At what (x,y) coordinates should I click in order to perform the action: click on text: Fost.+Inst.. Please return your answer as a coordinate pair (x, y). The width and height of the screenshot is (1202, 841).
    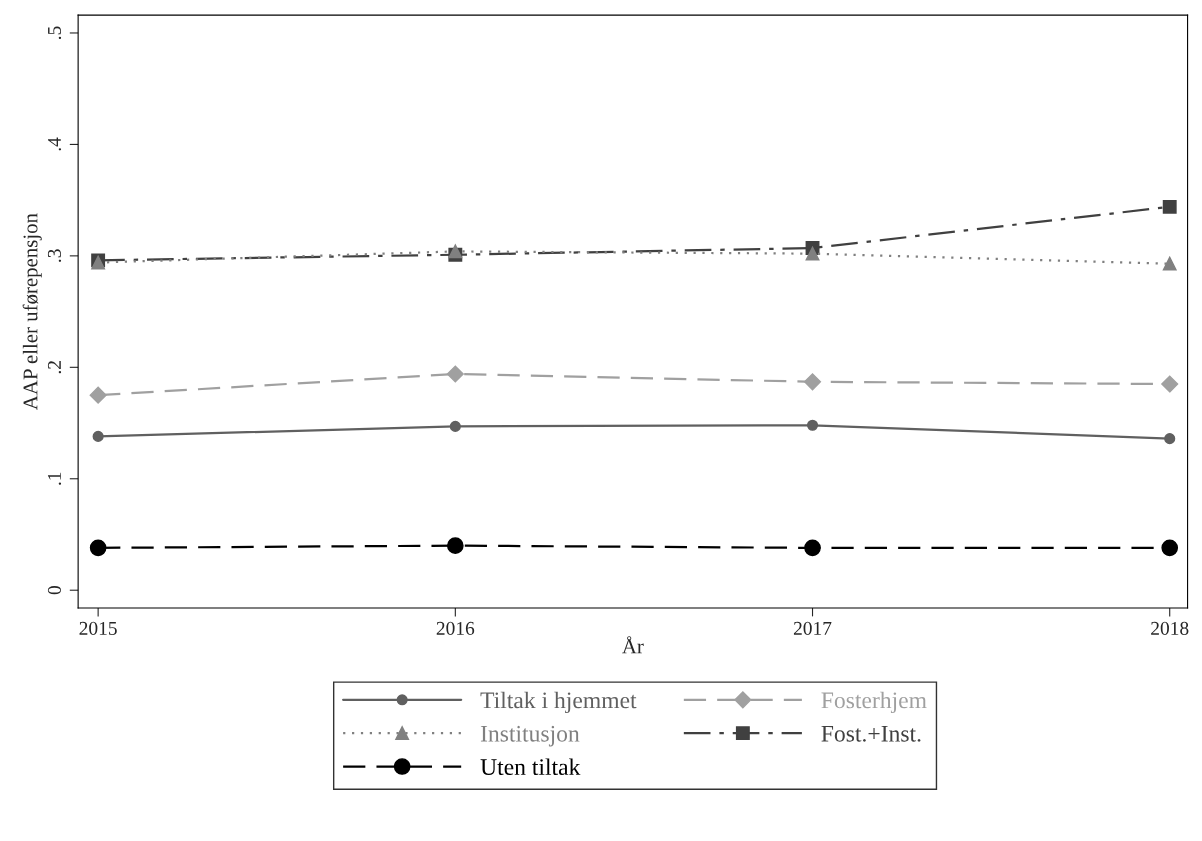
    Looking at the image, I should click on (871, 733).